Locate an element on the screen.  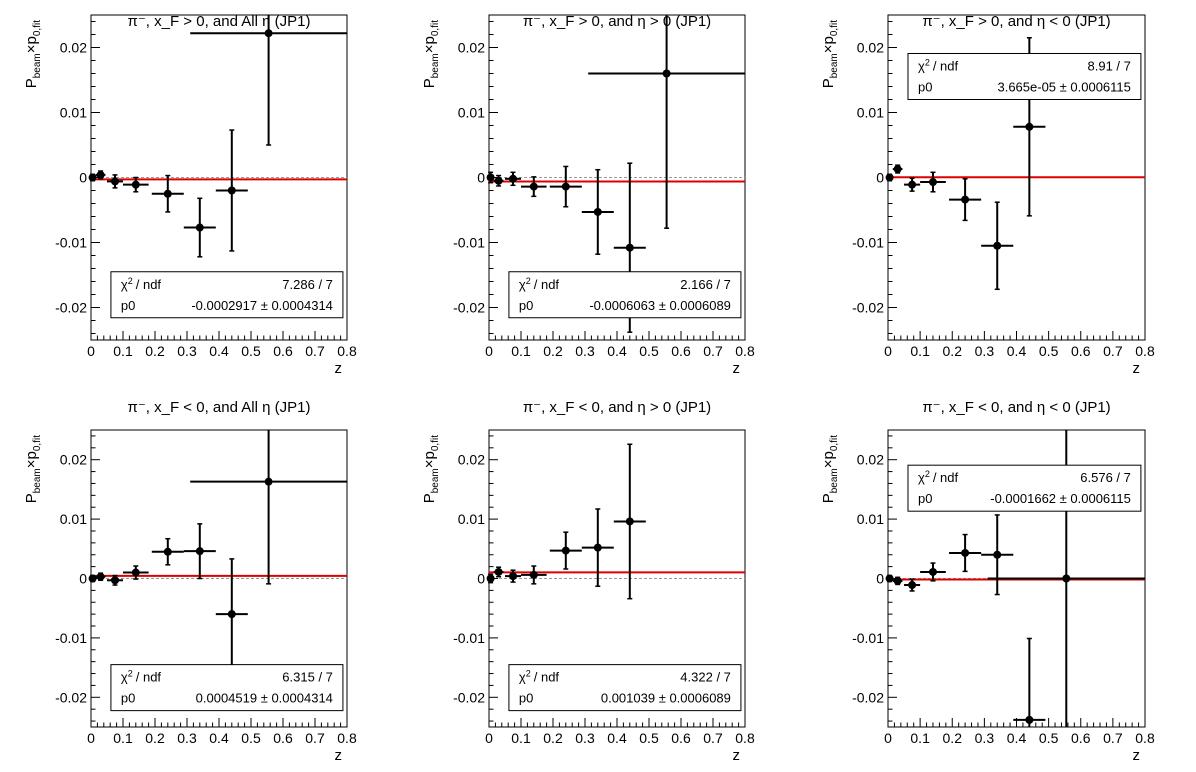
fit-stats-box: χ2/ ndf 6.576 / 7 p0 -0.0001662 ± 0.0006115 is located at coordinates (1024, 488).